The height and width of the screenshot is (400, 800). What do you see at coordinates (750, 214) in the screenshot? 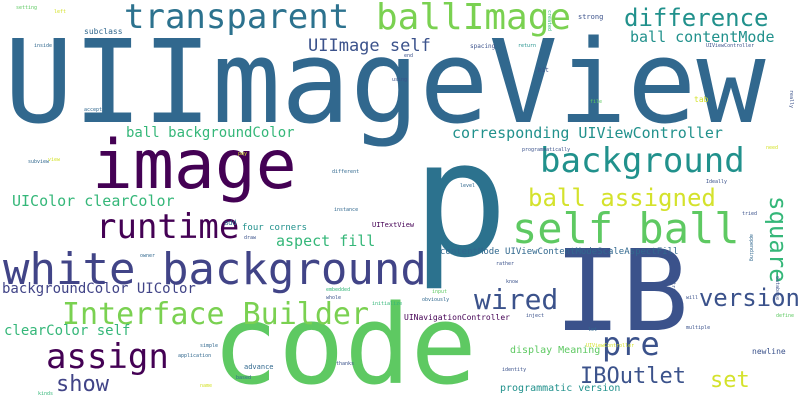
I see `cloud-word: tried` at bounding box center [750, 214].